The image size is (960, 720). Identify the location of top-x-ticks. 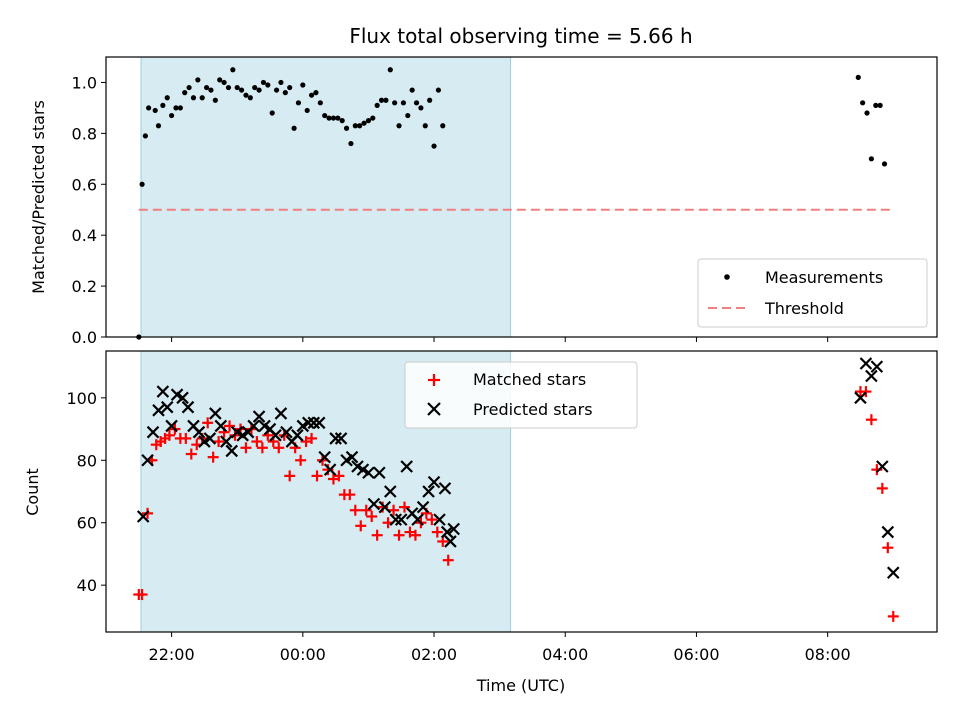
(500, 339).